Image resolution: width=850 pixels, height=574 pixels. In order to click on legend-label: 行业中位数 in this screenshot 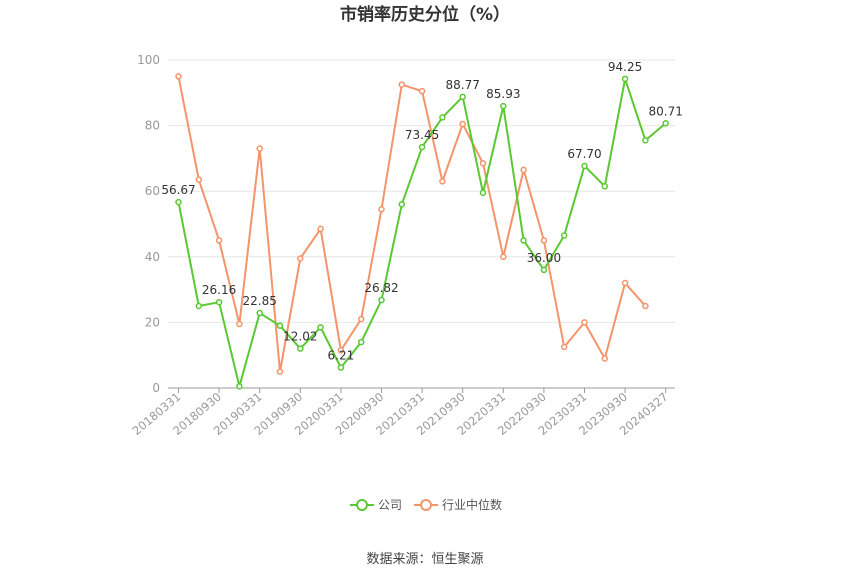, I will do `click(472, 504)`.